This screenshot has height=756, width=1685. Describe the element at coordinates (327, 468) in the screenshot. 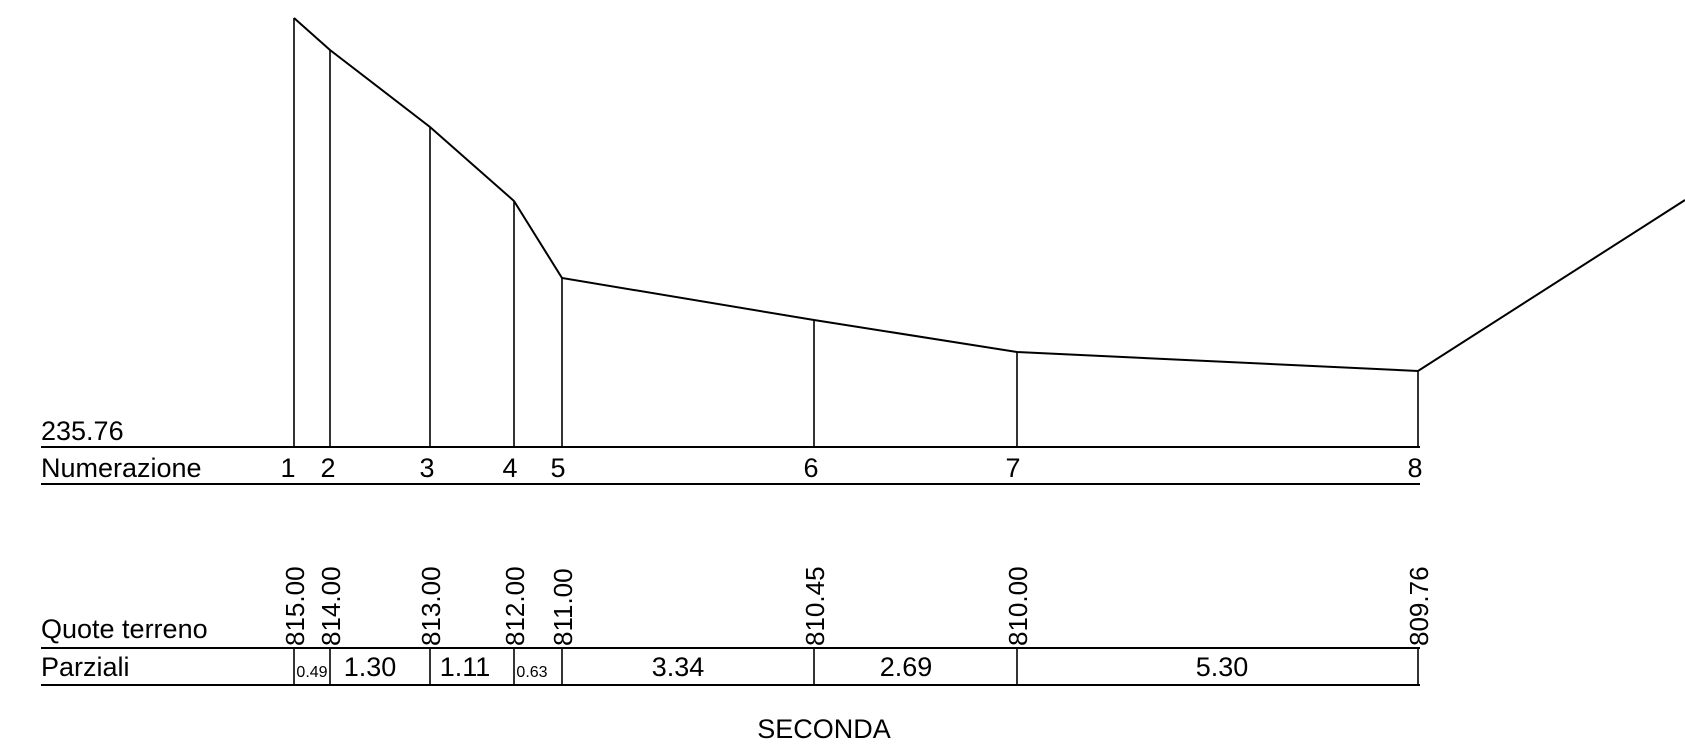

I see `station-number-2: 2` at that location.